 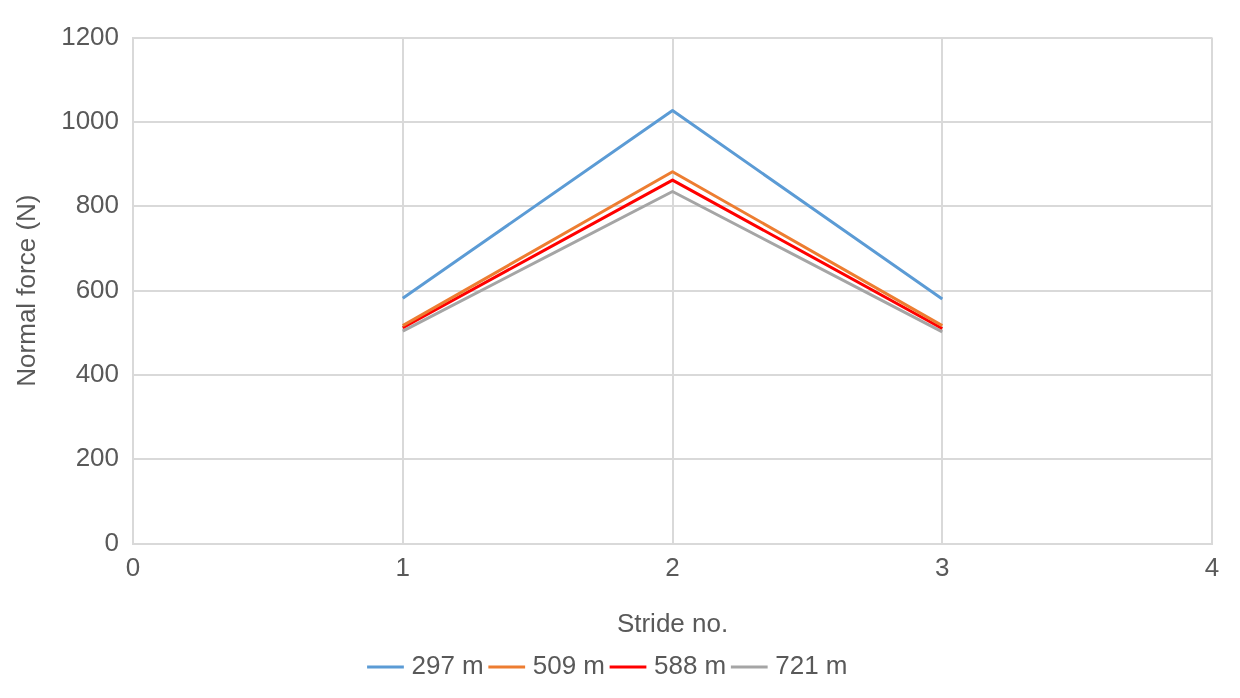 What do you see at coordinates (403, 567) in the screenshot?
I see `x-tick-label: 1` at bounding box center [403, 567].